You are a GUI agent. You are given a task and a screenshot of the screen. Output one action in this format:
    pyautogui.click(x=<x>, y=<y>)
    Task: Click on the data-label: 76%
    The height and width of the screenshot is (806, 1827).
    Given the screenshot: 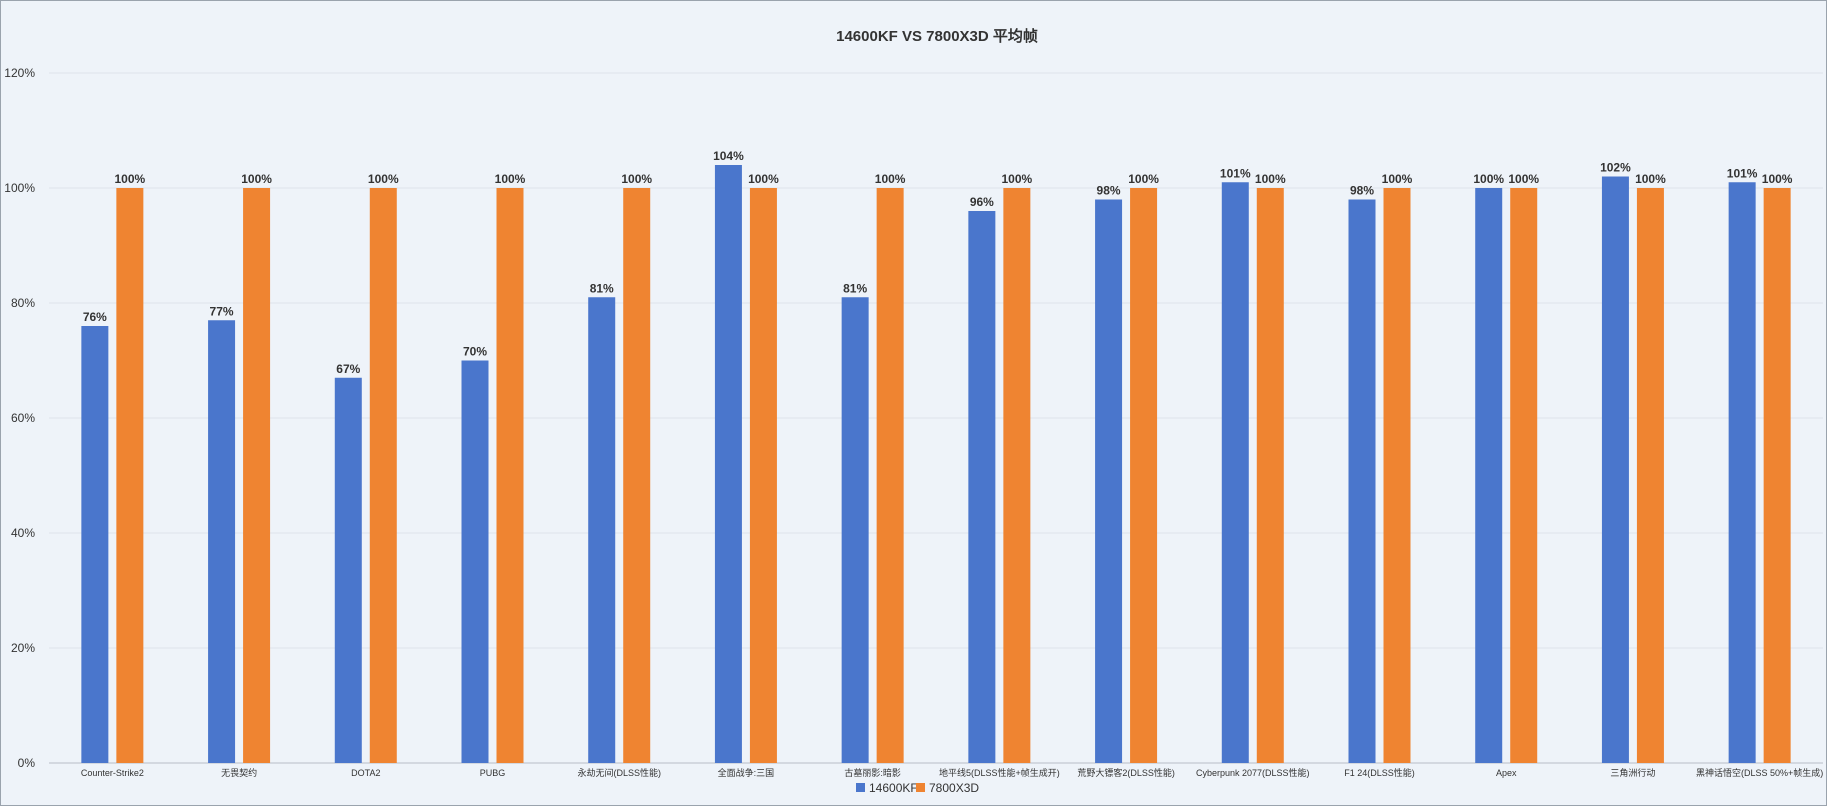 What is the action you would take?
    pyautogui.click(x=95, y=317)
    